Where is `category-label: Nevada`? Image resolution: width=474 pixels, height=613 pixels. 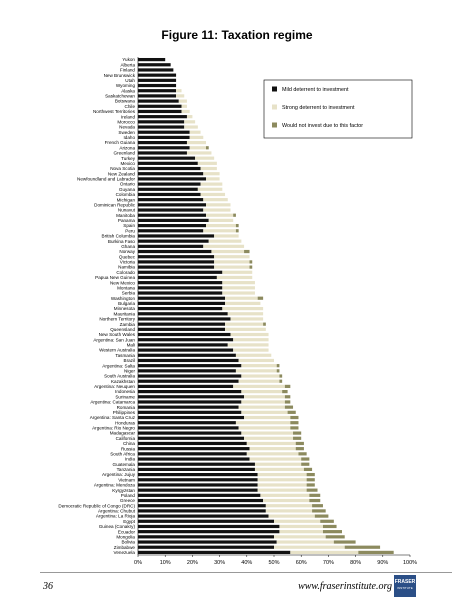
category-label: Nevada is located at coordinates (127, 127).